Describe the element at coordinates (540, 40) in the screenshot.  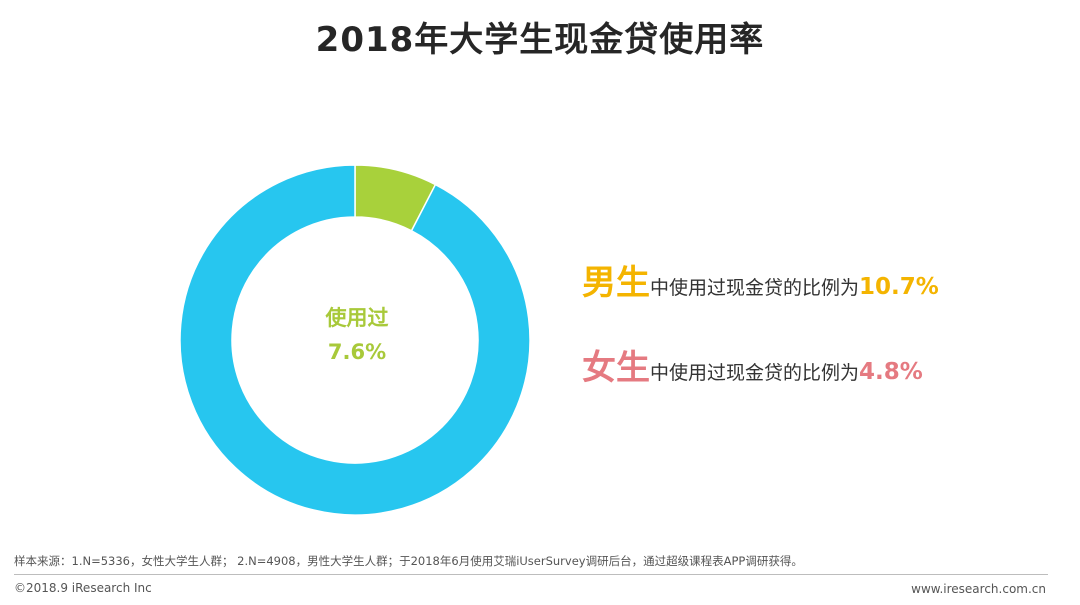
I see `page-title: 2018年大学生现金贷使用率` at that location.